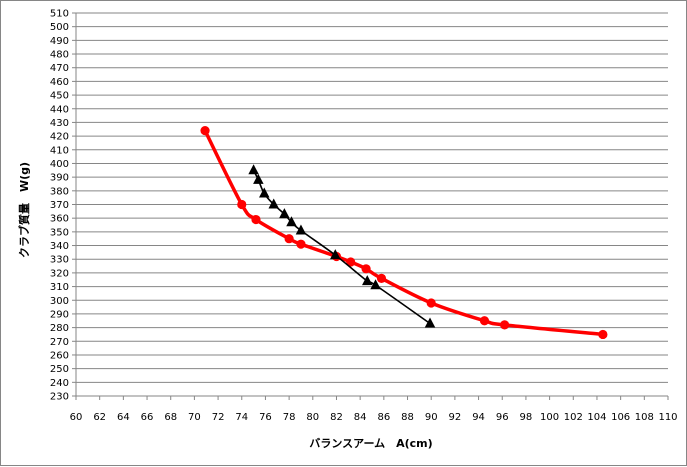  I want to click on x-tick-label: 84, so click(360, 417).